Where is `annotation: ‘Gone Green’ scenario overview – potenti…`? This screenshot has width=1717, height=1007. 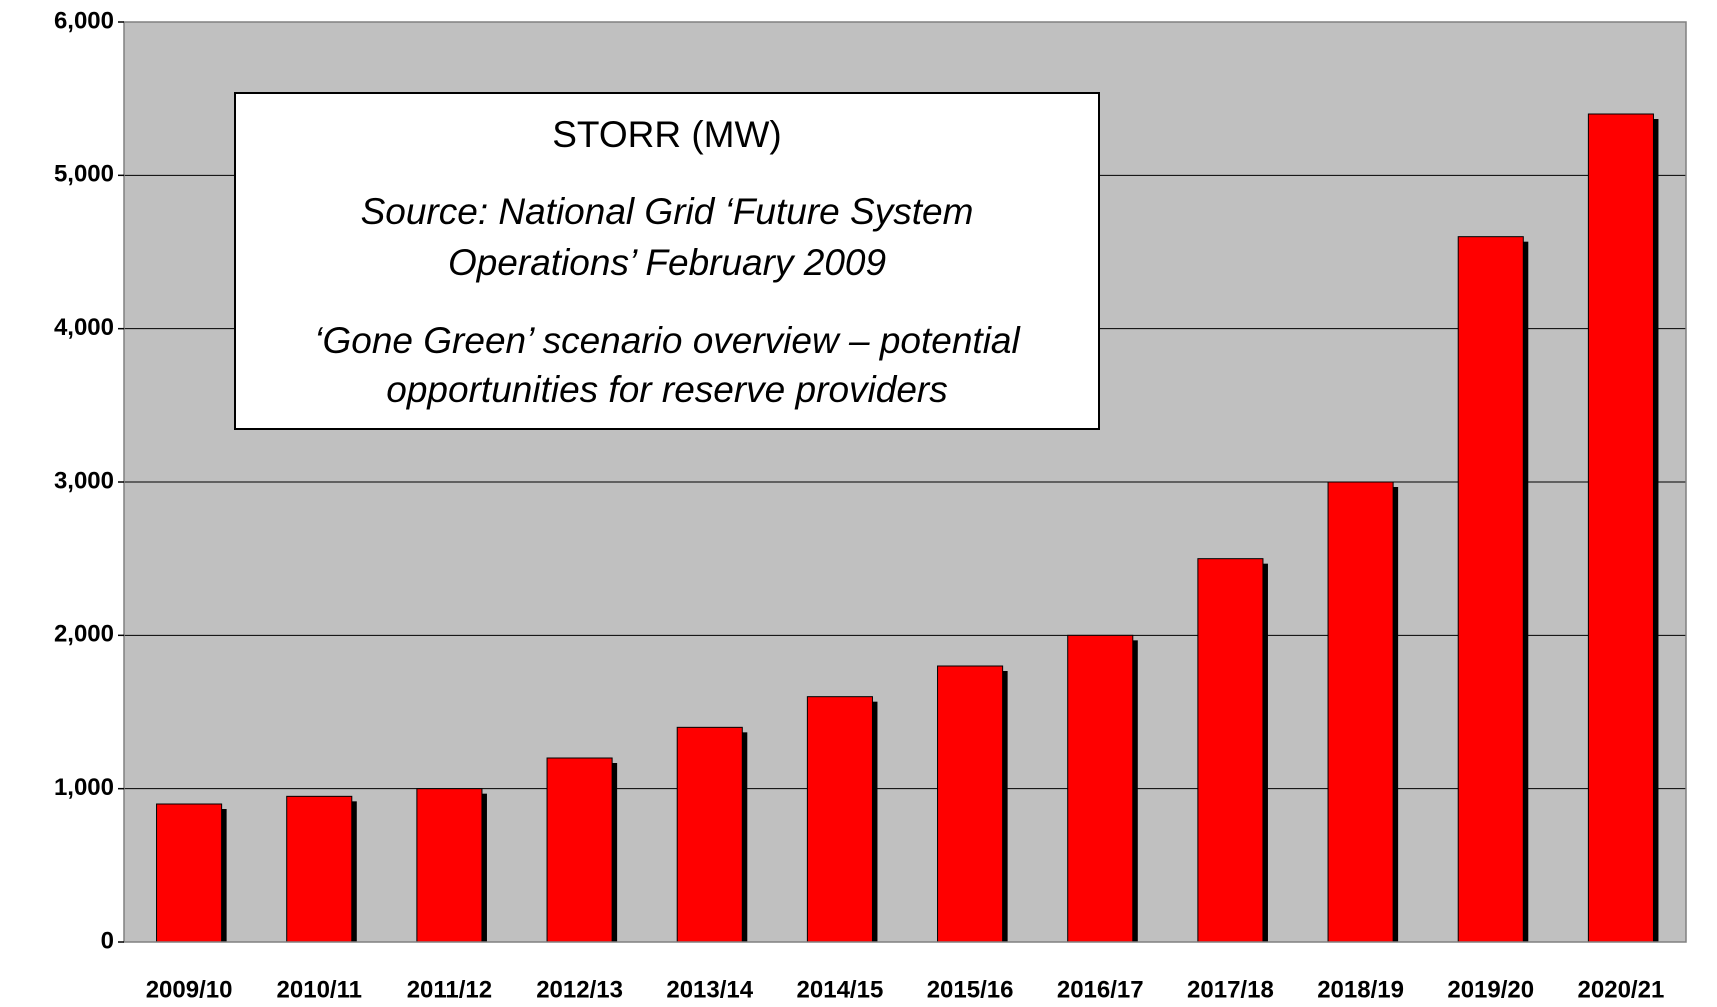 annotation: ‘Gone Green’ scenario overview – potenti… is located at coordinates (667, 340).